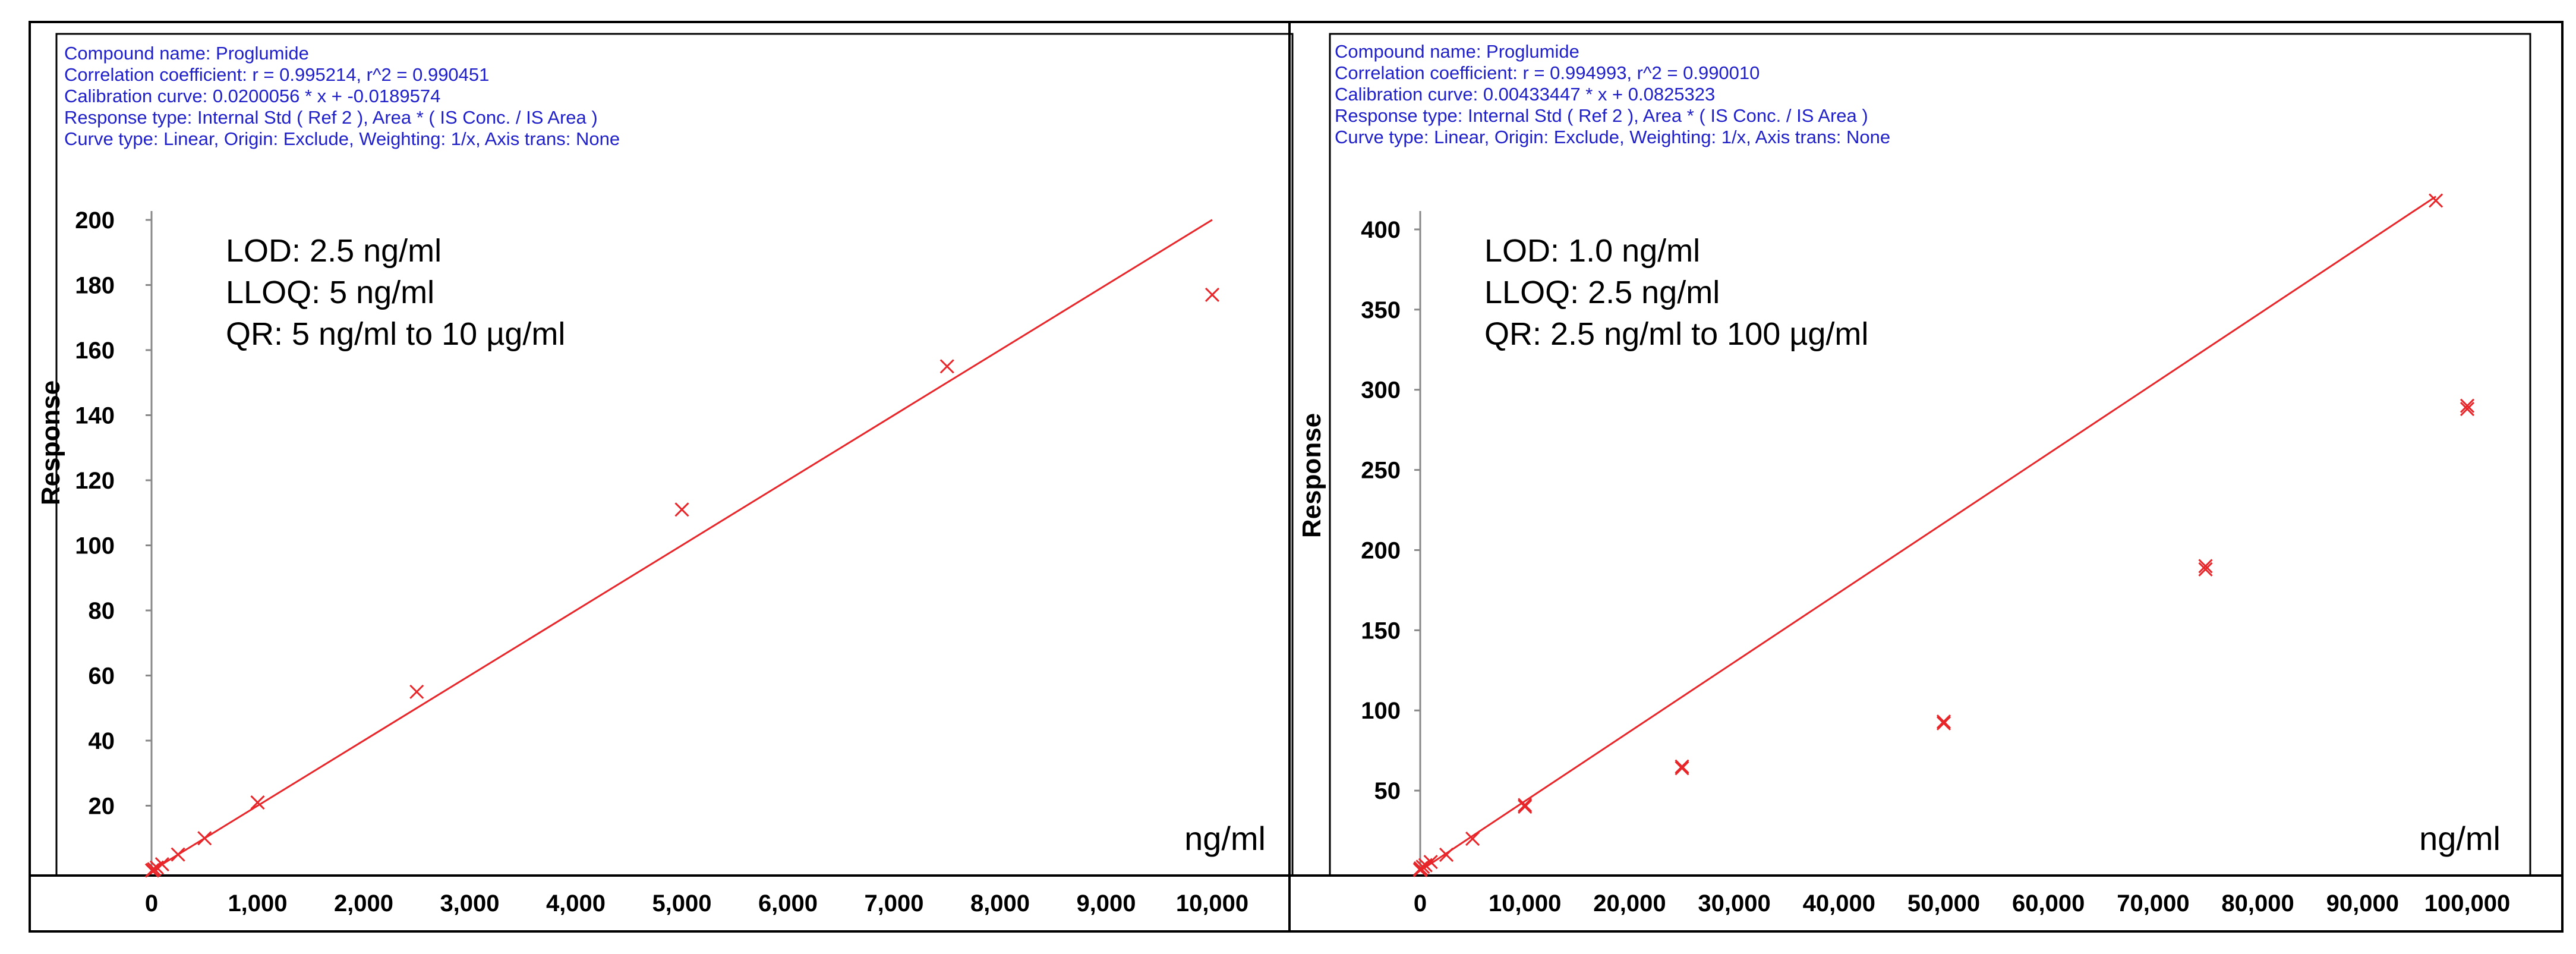 The height and width of the screenshot is (954, 2576). Describe the element at coordinates (1381, 310) in the screenshot. I see `y-tick-label: 350` at that location.